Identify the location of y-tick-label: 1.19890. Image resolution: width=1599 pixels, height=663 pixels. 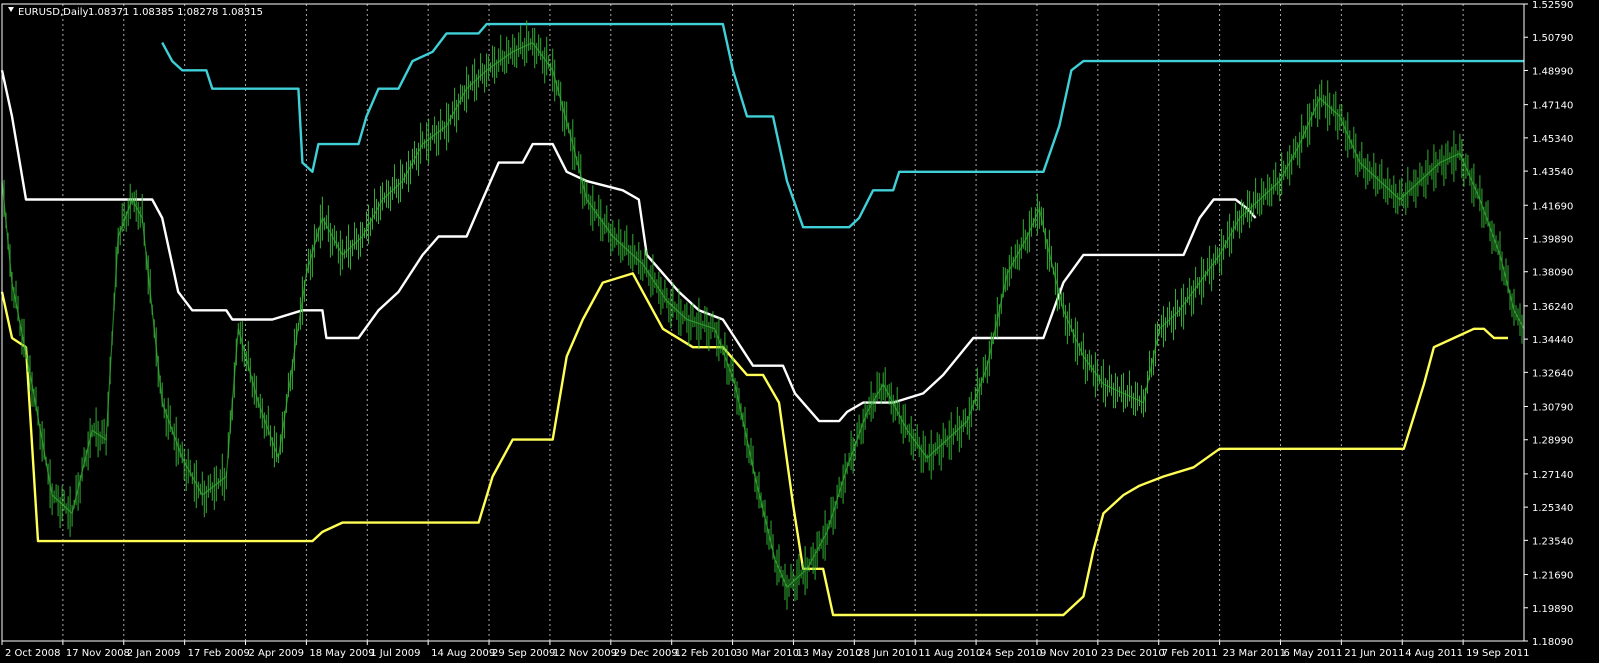
(1552, 609).